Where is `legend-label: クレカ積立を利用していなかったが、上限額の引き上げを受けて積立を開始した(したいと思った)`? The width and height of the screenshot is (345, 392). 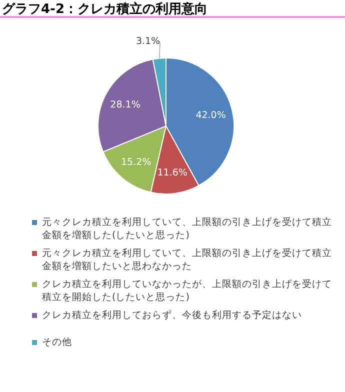 legend-label: クレカ積立を利用していなかったが、上限額の引き上げを受けて積立を開始した(したいと思った) is located at coordinates (187, 291).